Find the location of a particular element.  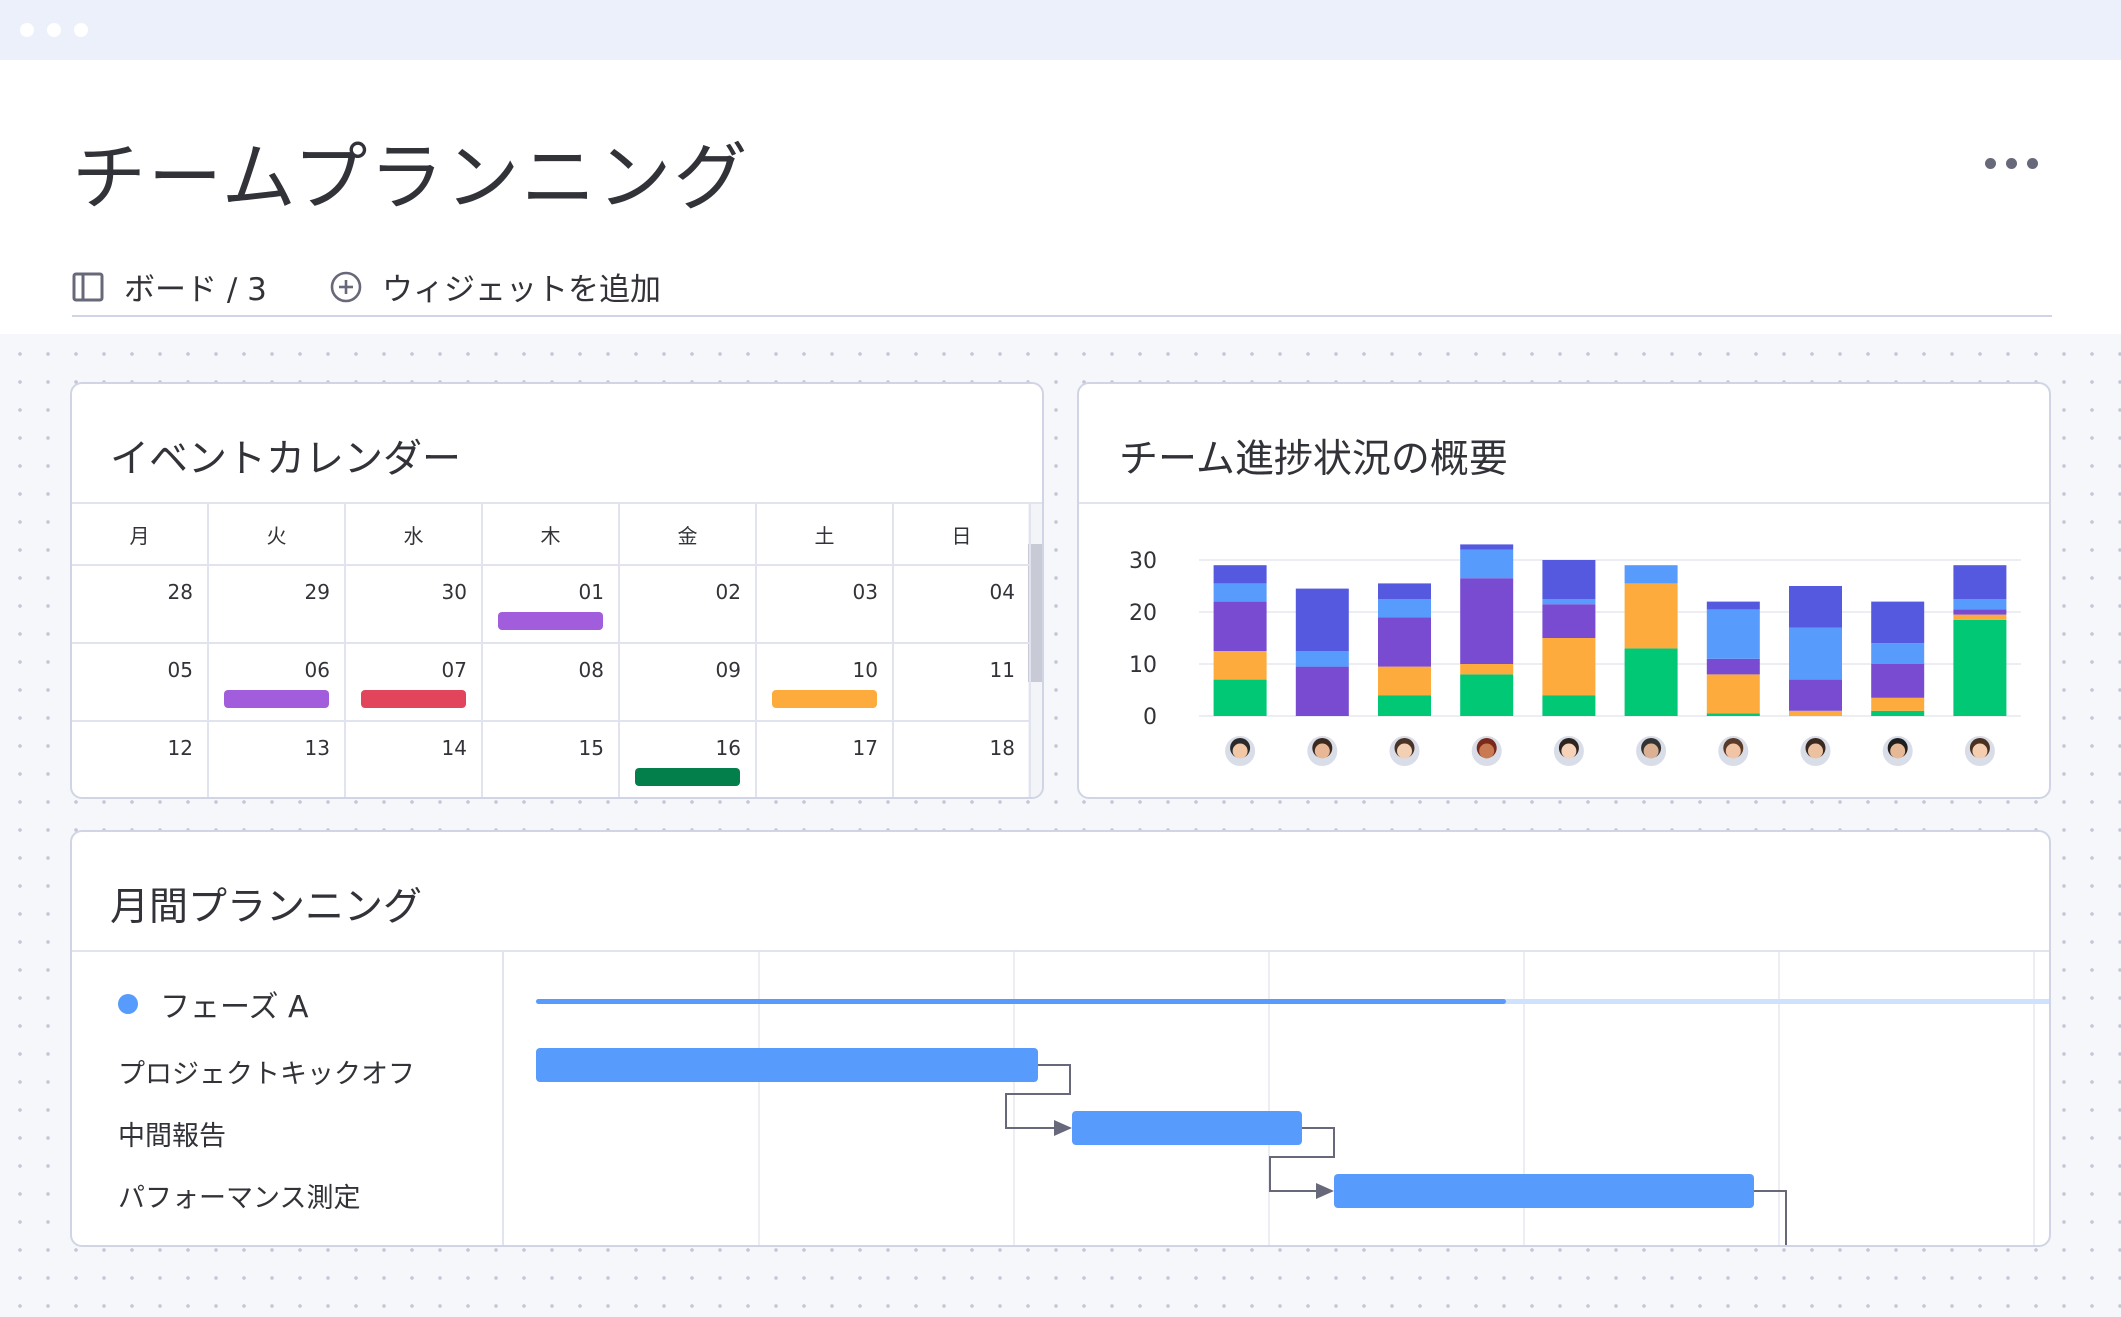

calendar-day-cell: 11 is located at coordinates (962, 683).